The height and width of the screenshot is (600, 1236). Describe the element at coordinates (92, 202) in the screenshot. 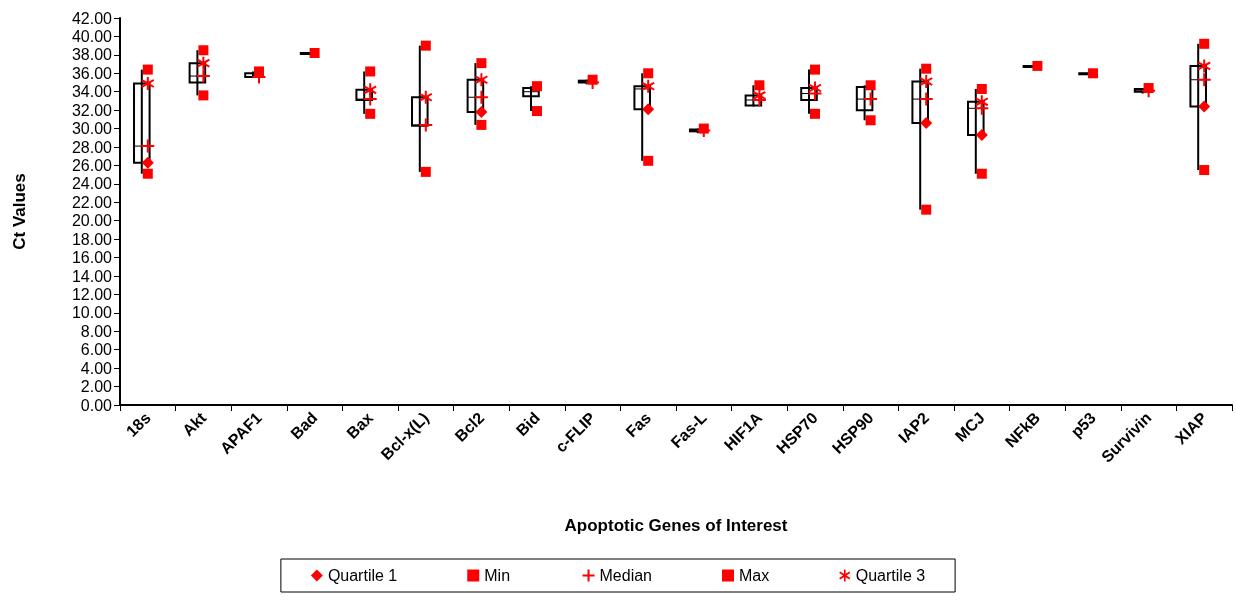

I see `y-tick-label: 22.00` at that location.